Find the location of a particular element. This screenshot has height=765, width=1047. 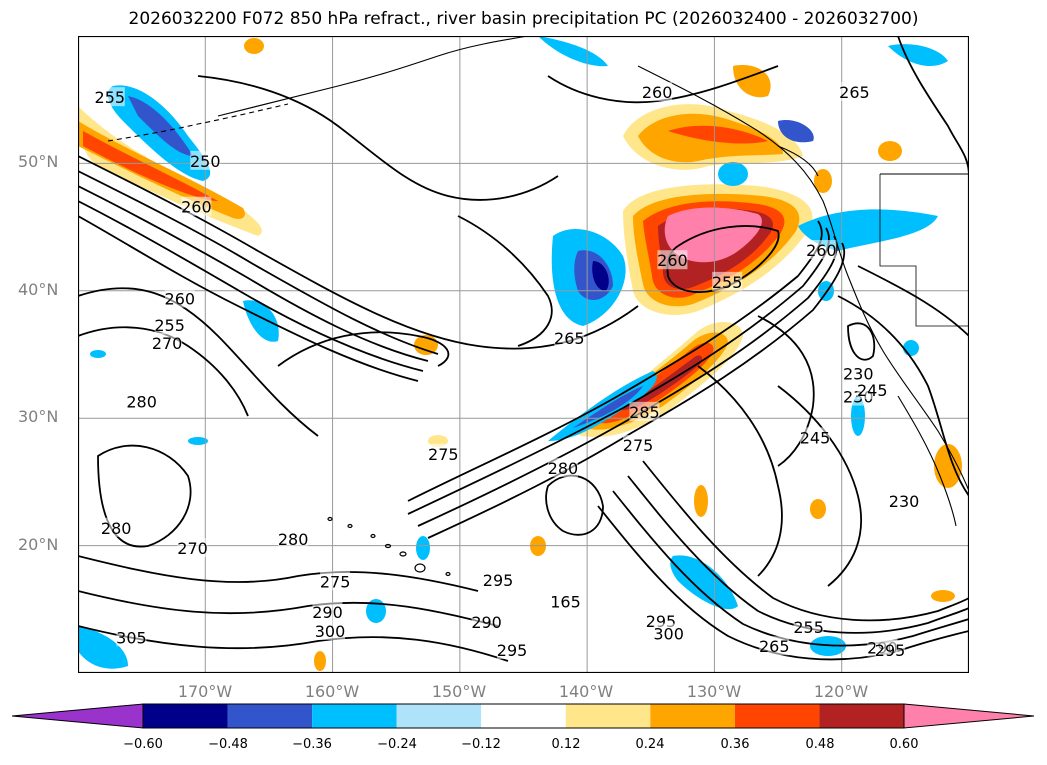

contour-label: 270 is located at coordinates (192, 548).